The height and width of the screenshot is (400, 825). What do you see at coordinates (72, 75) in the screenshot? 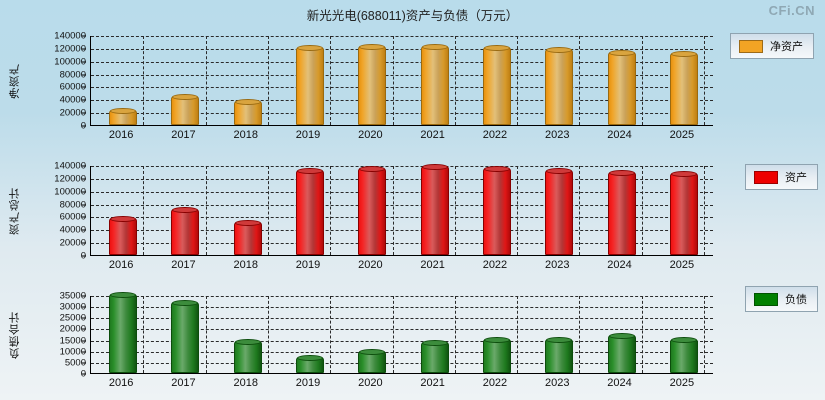
I see `y-tick-label: 80000` at bounding box center [72, 75].